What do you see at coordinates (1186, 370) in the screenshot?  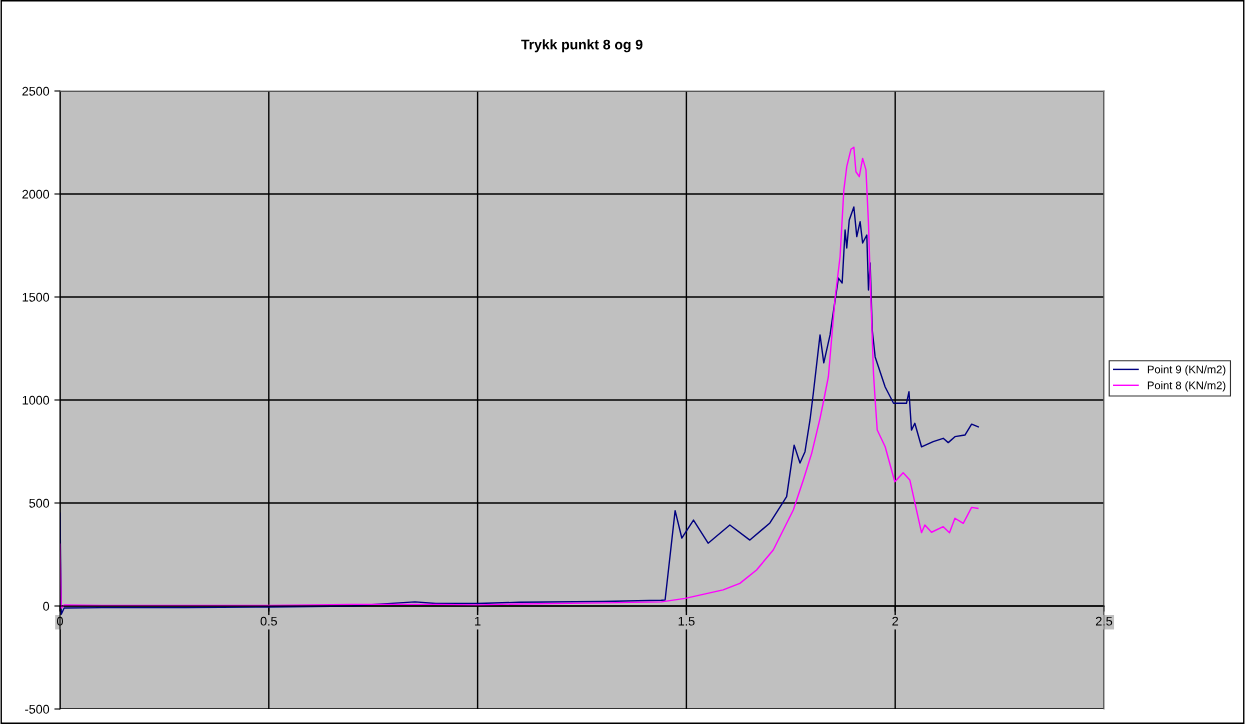 I see `legend-label: Point 9 (KN/m2)` at bounding box center [1186, 370].